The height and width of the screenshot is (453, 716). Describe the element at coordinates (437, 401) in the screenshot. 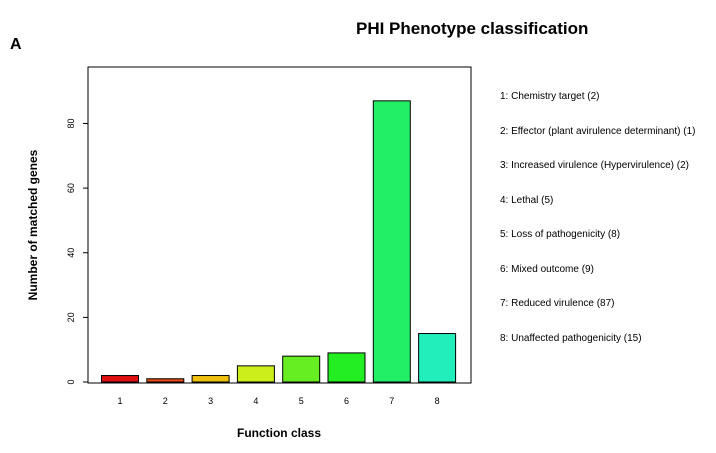

I see `x-tick-label: 8` at that location.